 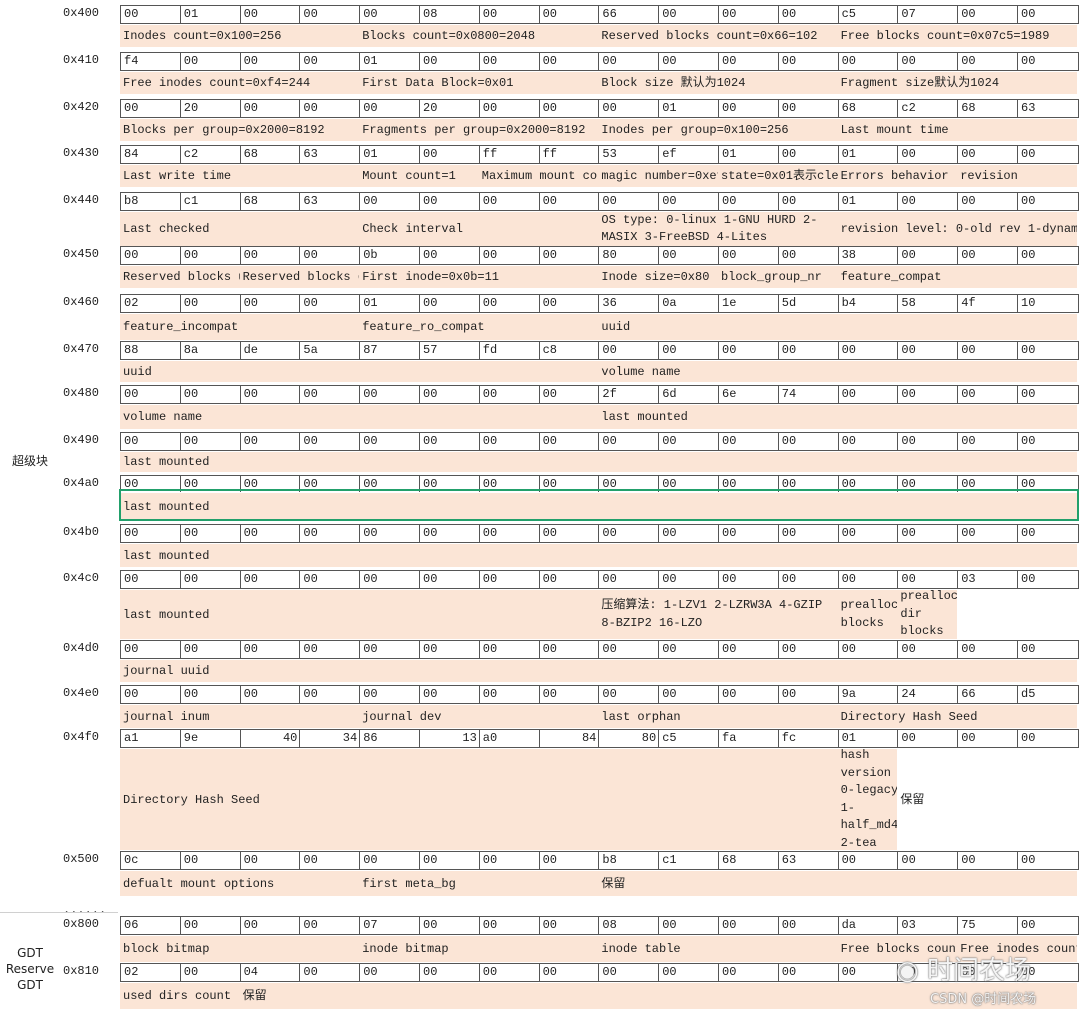 What do you see at coordinates (240, 228) in the screenshot?
I see `field-description: Last checked` at bounding box center [240, 228].